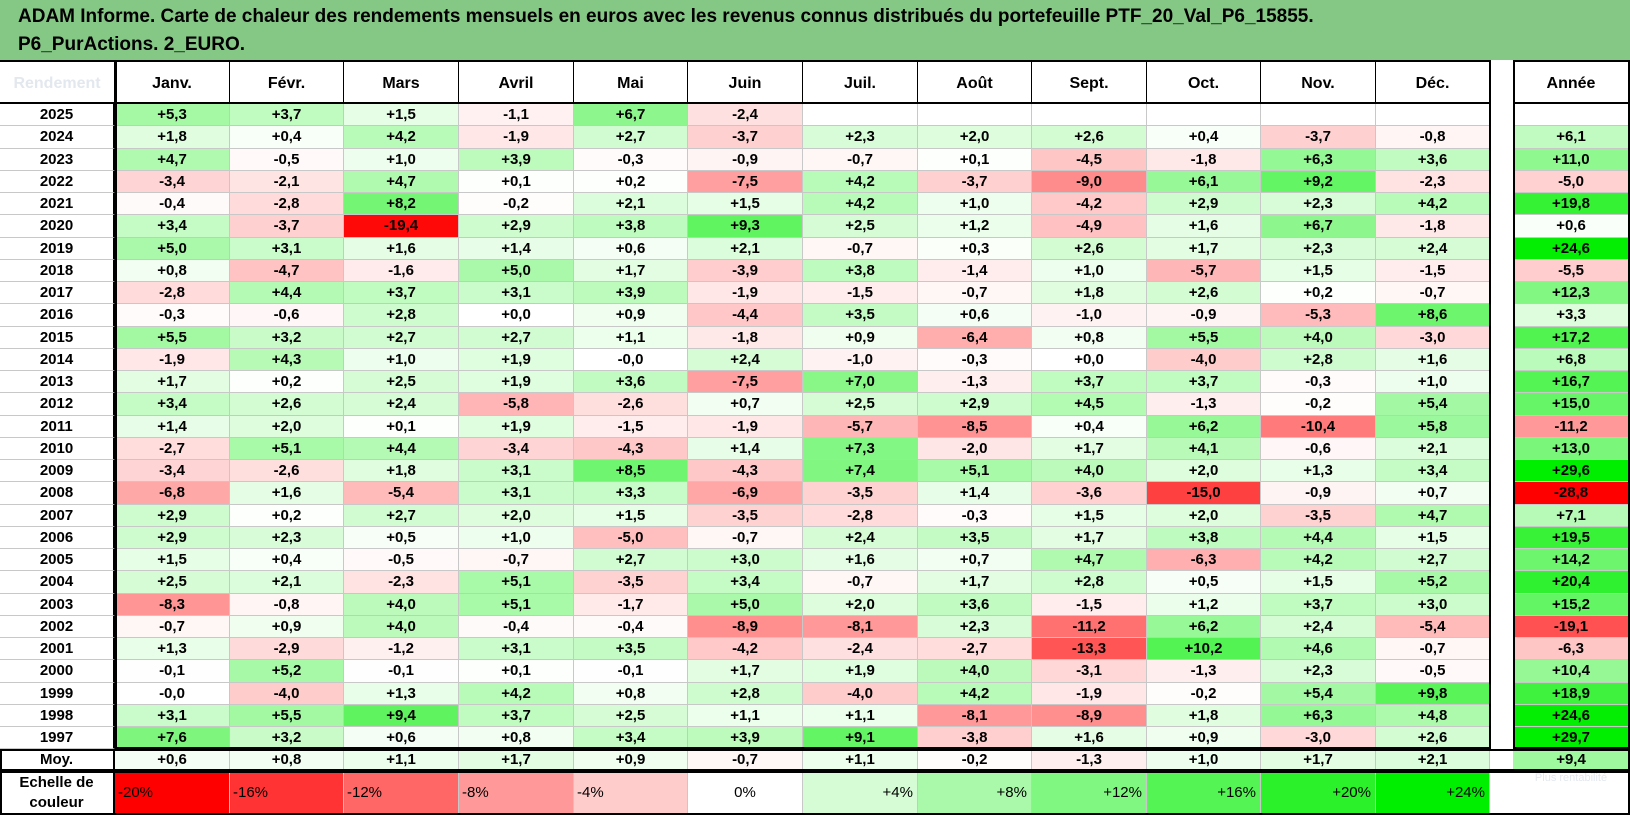  I want to click on heatmap-cell: -8,3, so click(172, 604).